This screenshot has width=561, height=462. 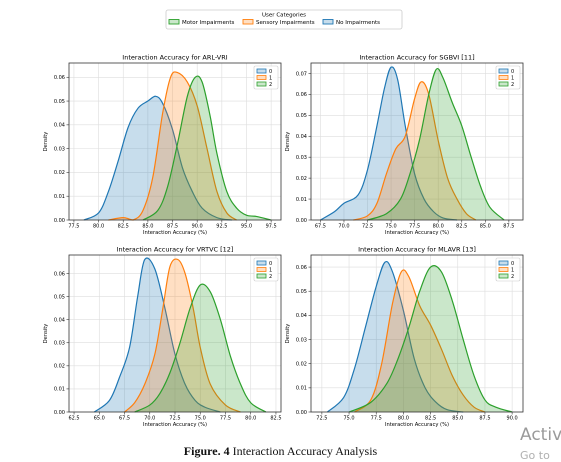 What do you see at coordinates (540, 435) in the screenshot?
I see `activation-watermark: Activ` at bounding box center [540, 435].